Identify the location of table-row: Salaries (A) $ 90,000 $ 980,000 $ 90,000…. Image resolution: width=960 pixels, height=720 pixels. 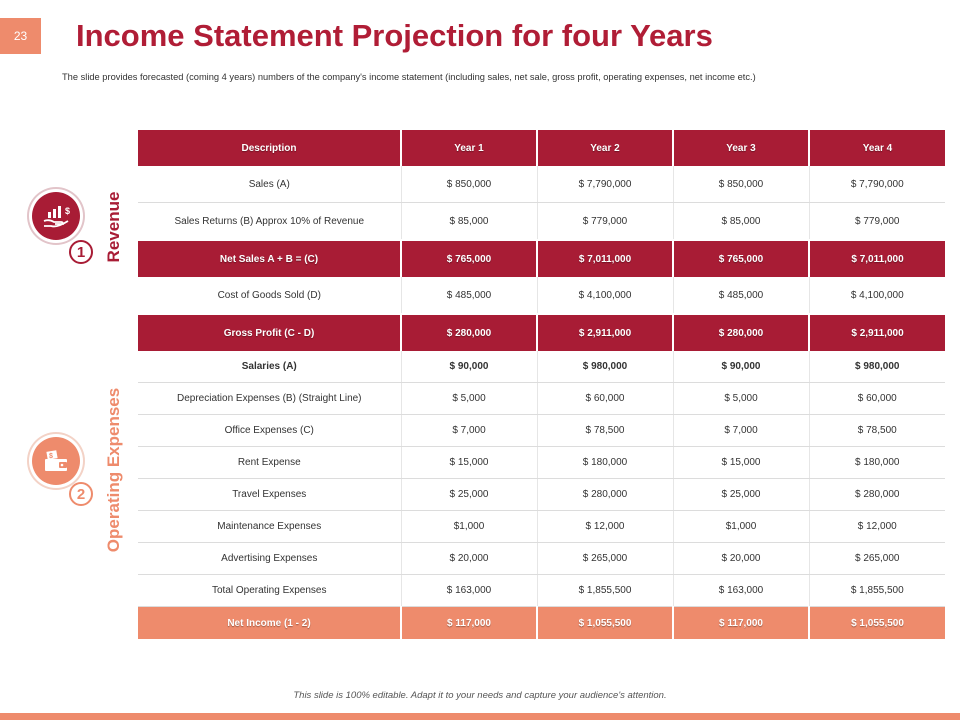
(541, 367).